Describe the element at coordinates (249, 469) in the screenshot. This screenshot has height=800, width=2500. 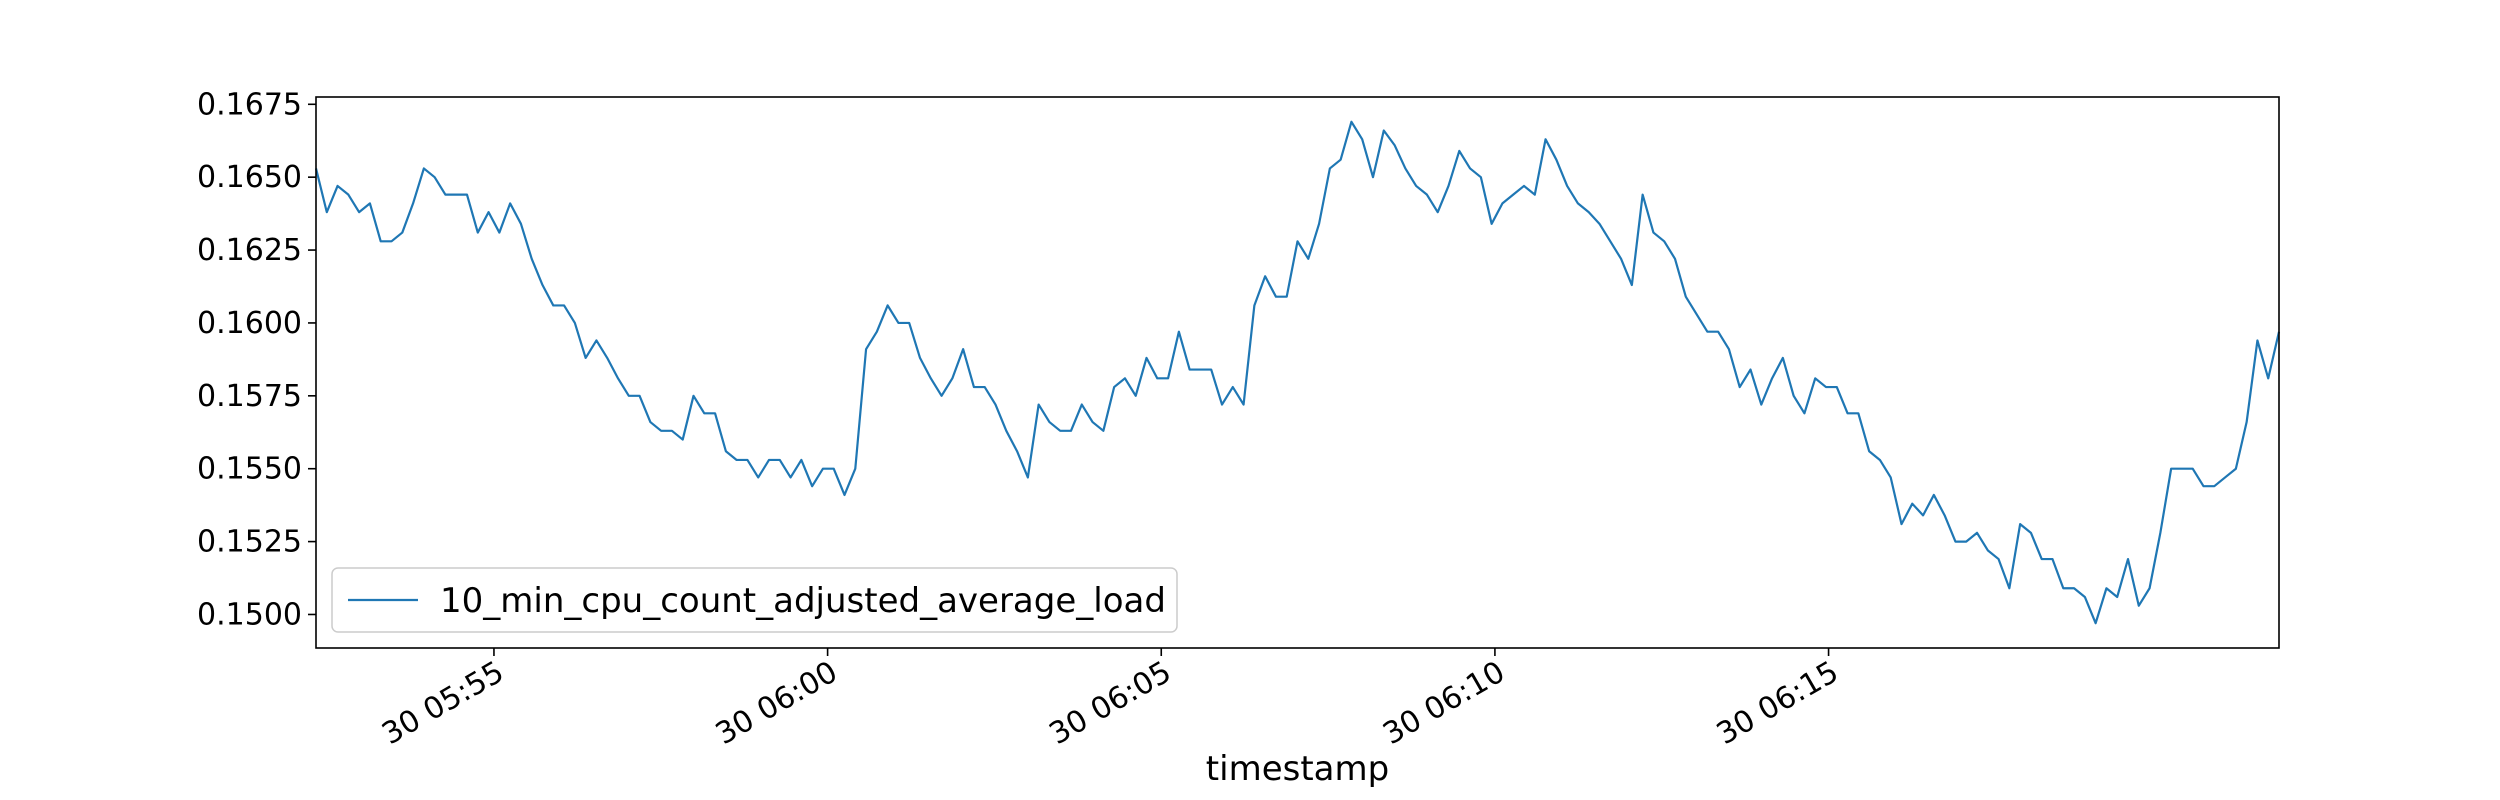
I see `y-tick-label: 0.1550` at that location.